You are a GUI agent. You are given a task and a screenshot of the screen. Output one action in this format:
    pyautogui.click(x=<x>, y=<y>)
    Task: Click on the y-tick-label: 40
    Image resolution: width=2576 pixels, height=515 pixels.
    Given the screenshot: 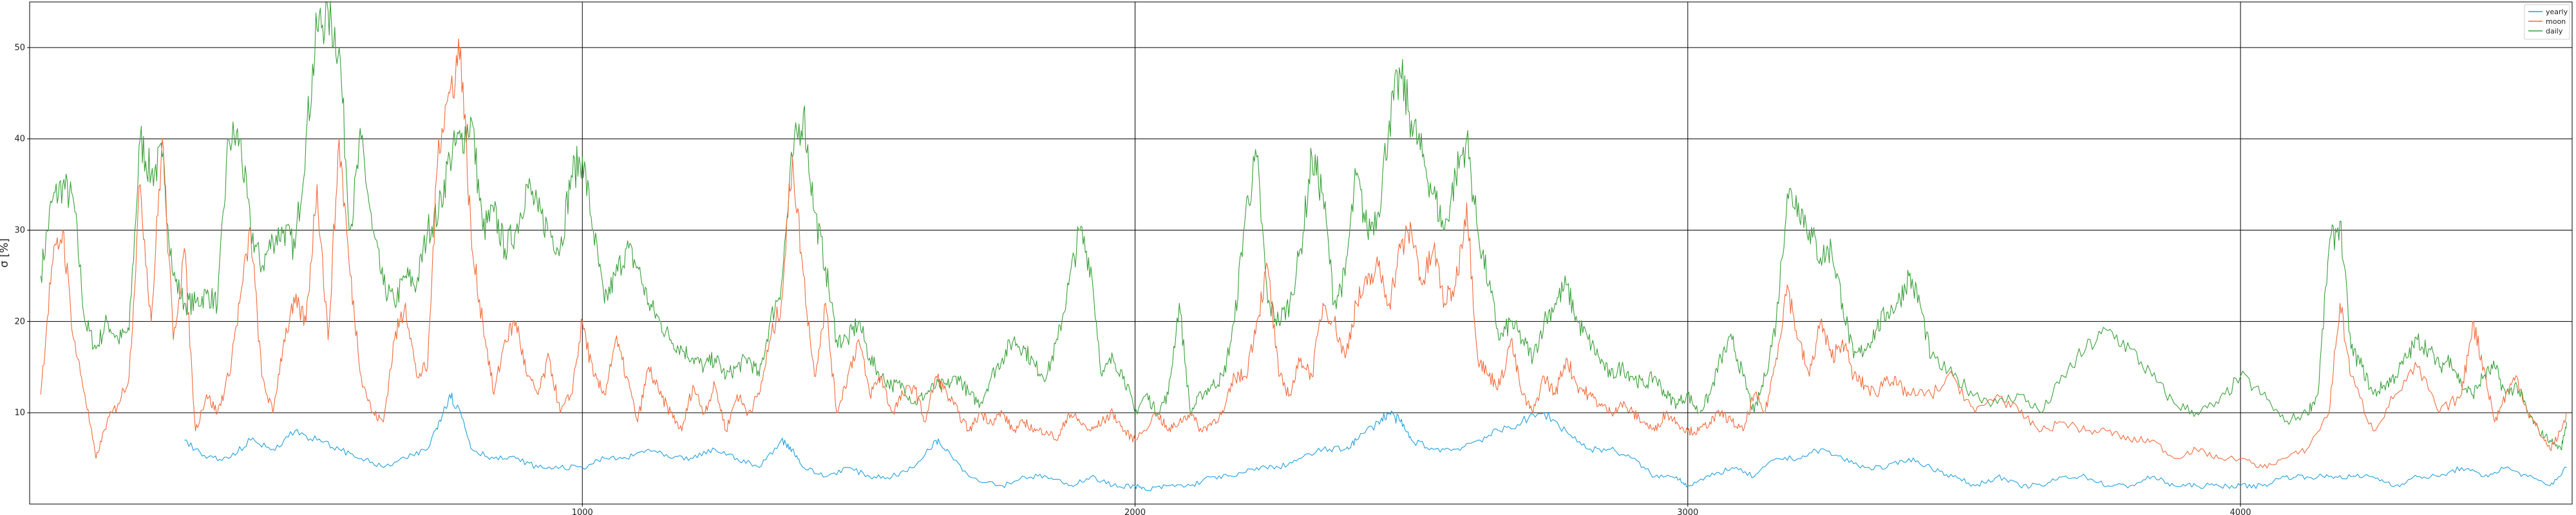 What is the action you would take?
    pyautogui.click(x=19, y=139)
    